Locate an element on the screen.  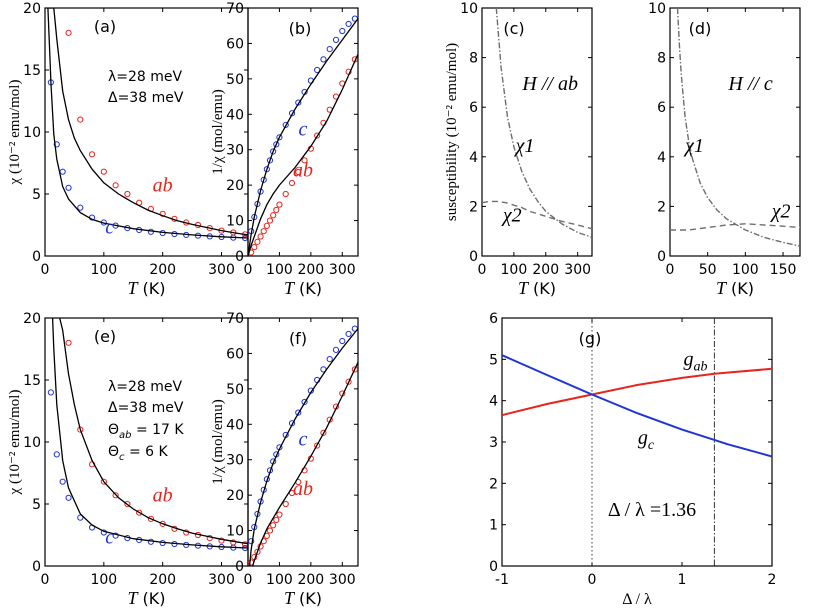
x-axis-label: Δ / λ is located at coordinates (637, 599).